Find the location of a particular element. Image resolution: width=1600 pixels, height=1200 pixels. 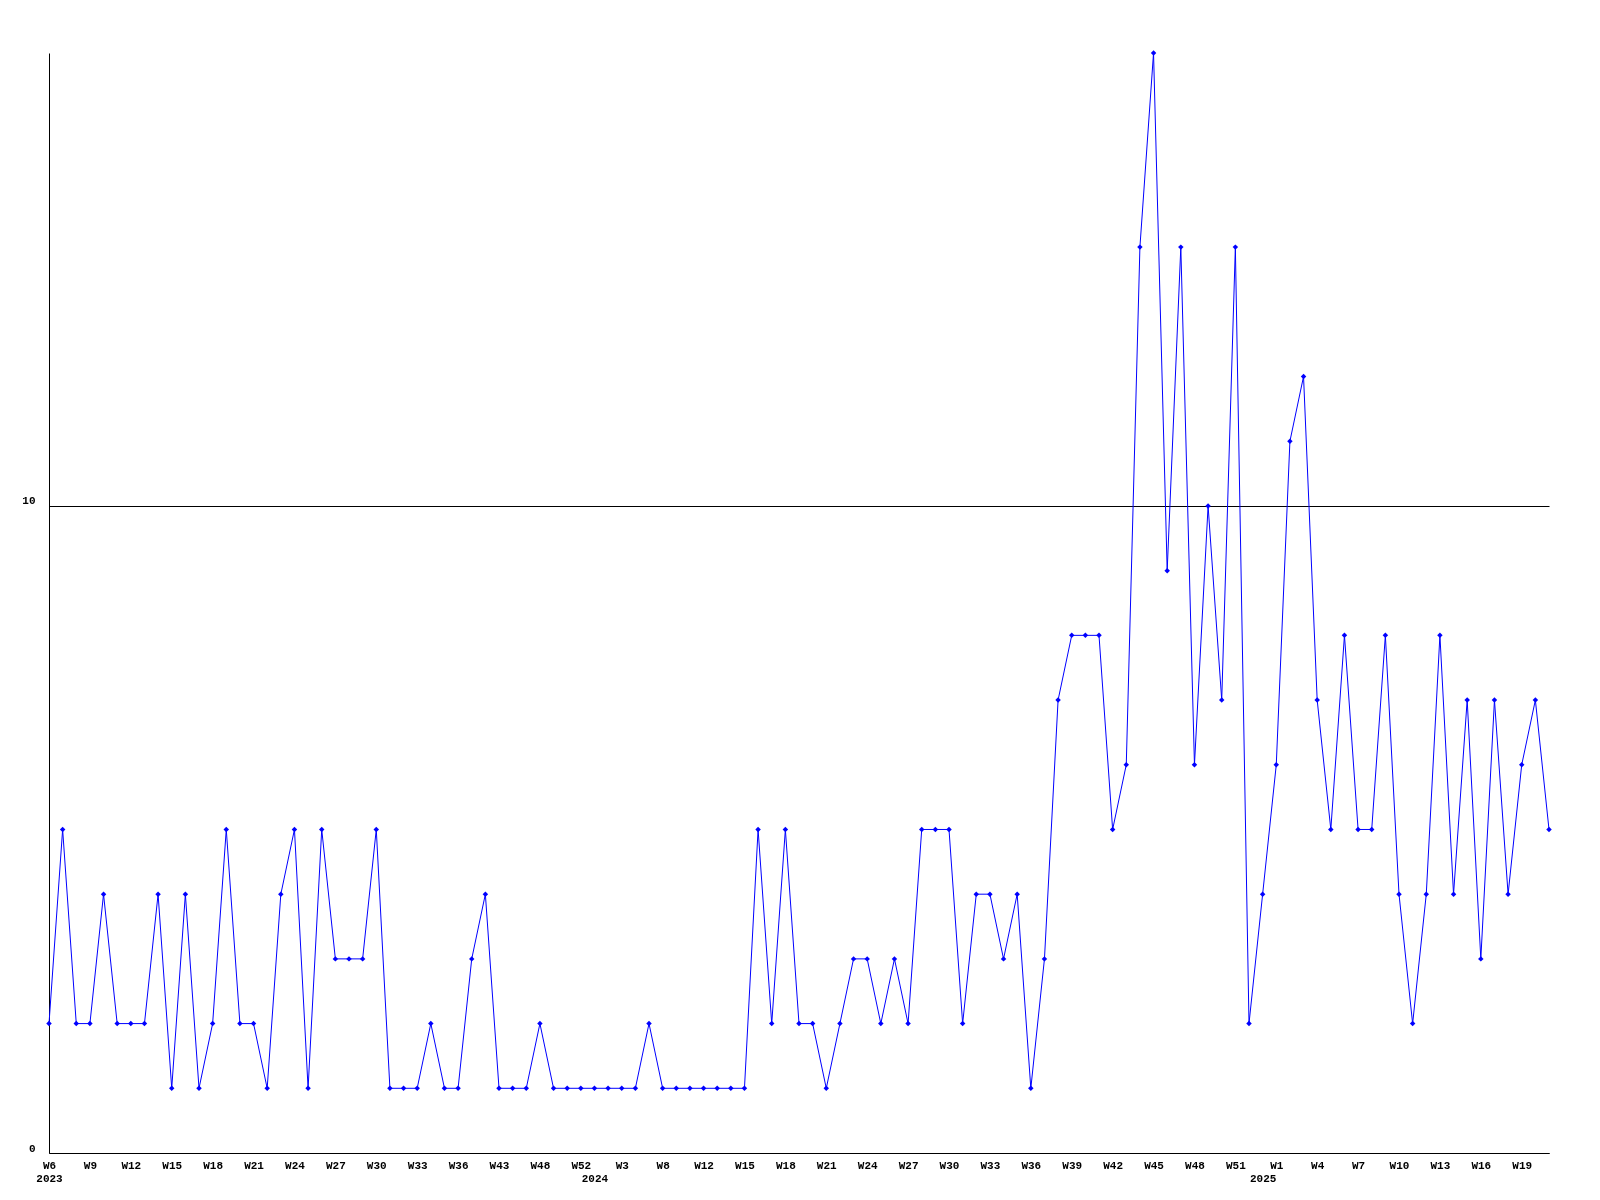

y-tick-label: 10 is located at coordinates (29, 501).